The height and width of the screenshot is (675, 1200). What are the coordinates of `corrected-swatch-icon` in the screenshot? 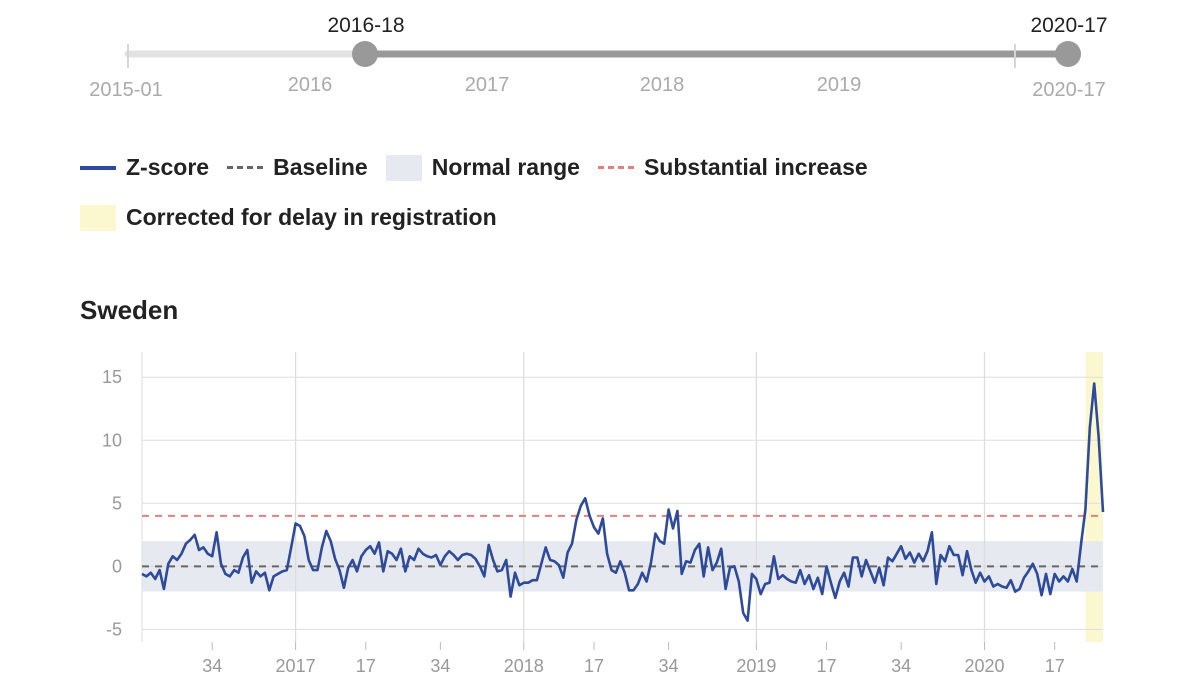 It's located at (98, 217).